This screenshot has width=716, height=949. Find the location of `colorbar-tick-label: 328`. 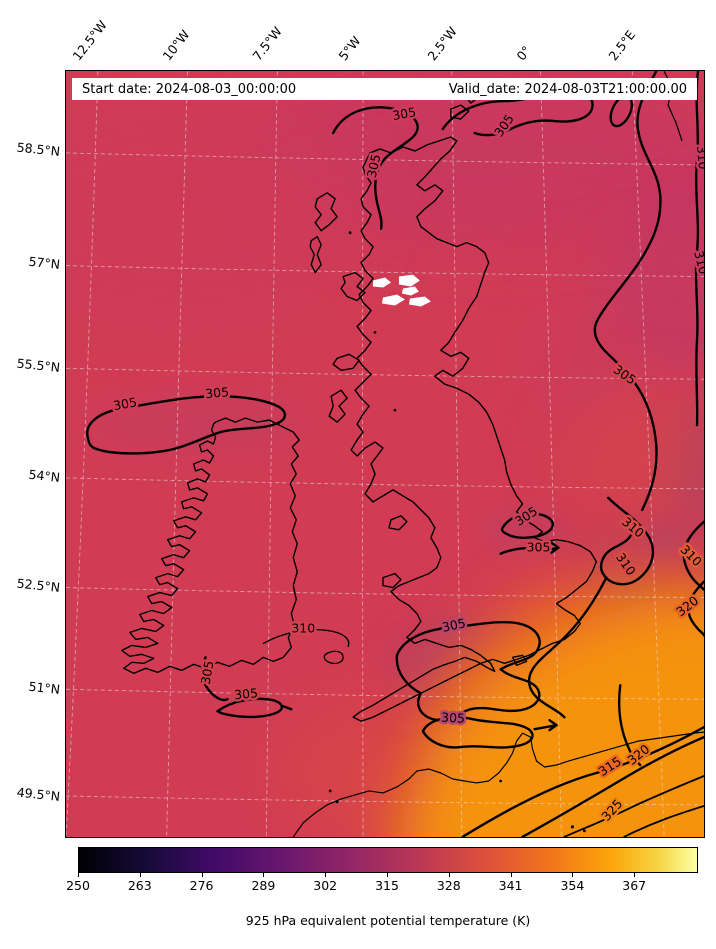

colorbar-tick-label: 328 is located at coordinates (448, 885).